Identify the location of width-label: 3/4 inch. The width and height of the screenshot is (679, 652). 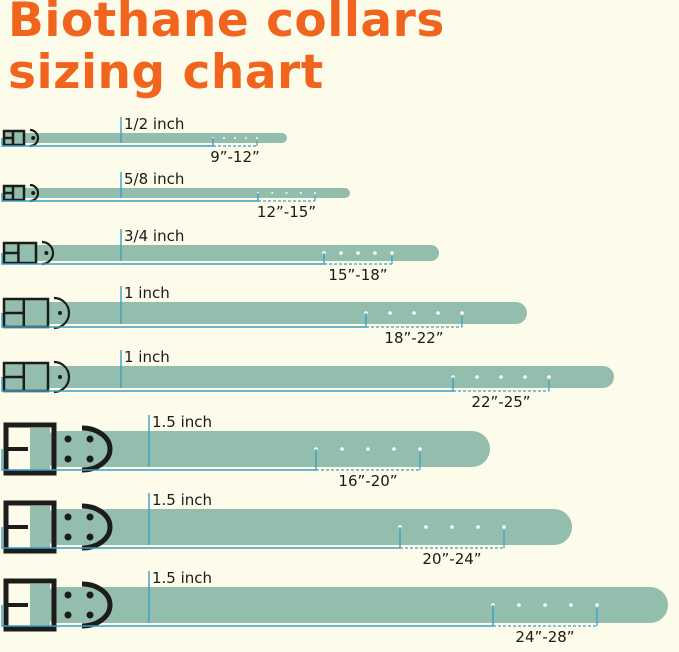
(154, 236).